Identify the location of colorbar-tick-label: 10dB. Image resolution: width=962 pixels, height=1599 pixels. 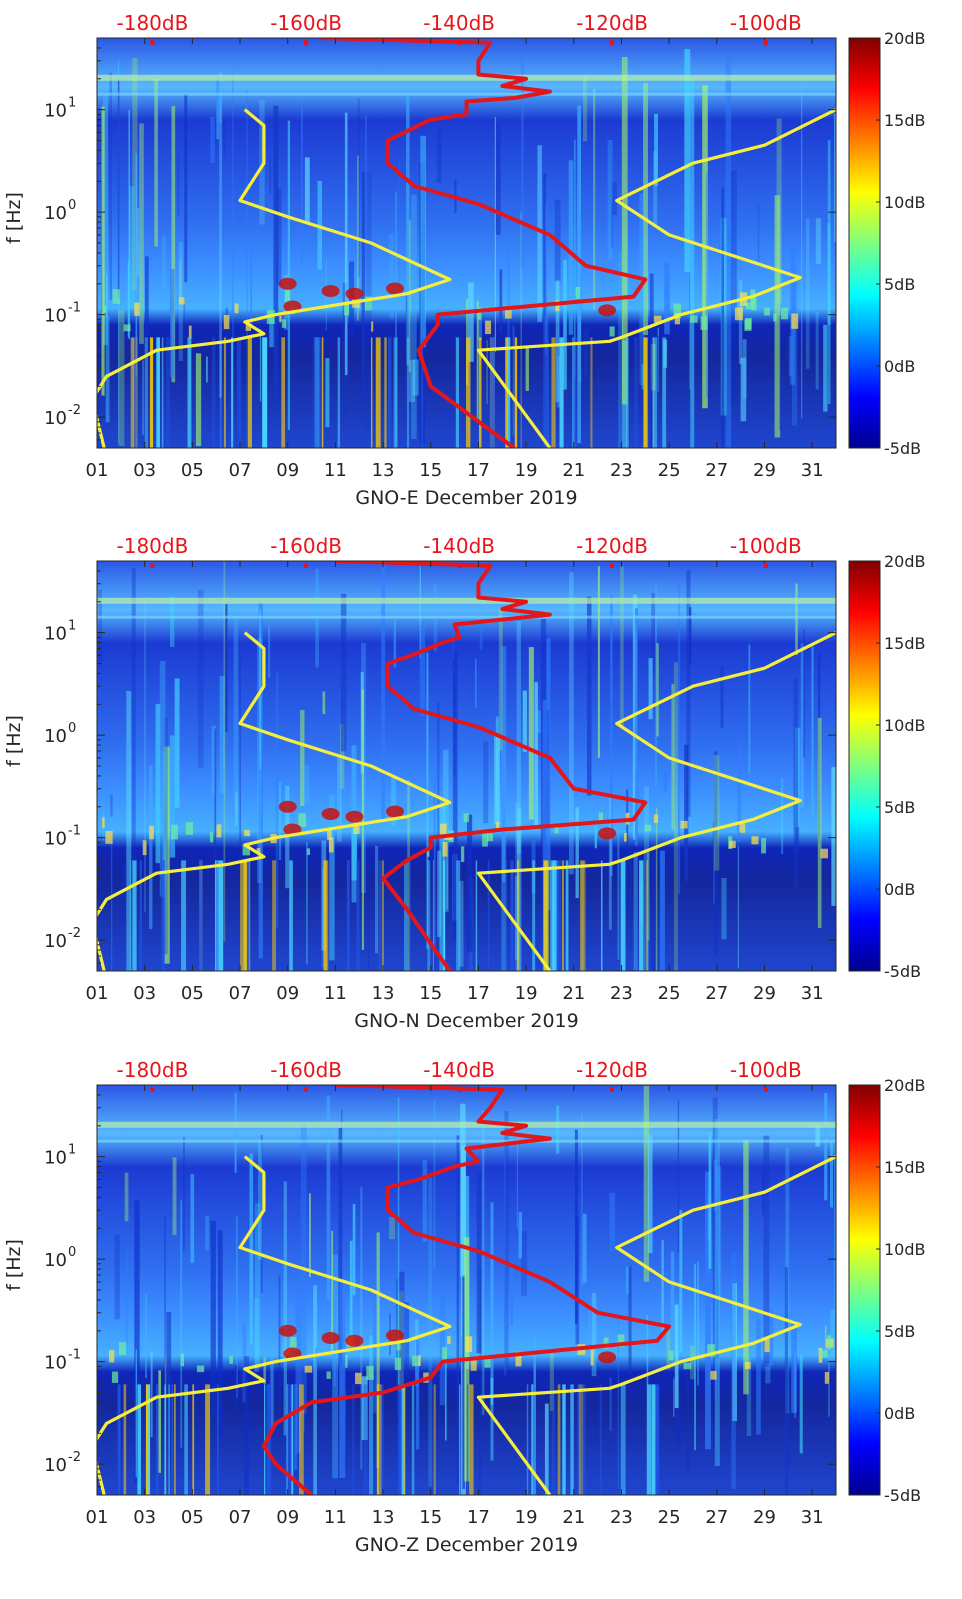
(905, 202).